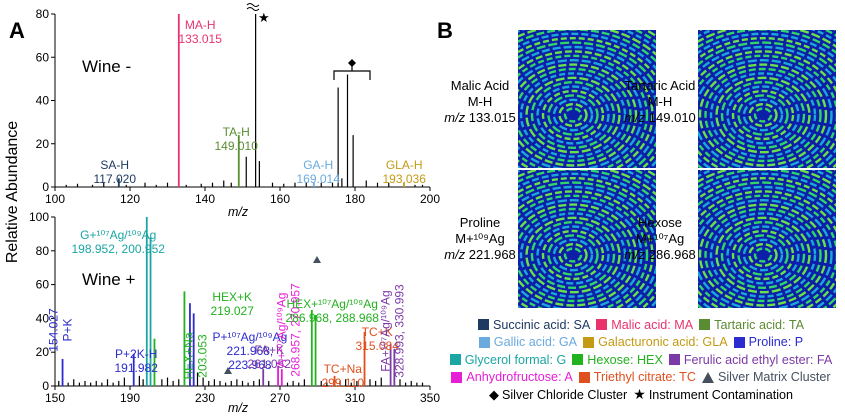 The height and width of the screenshot is (416, 845). Describe the element at coordinates (625, 359) in the screenshot. I see `legend-label: Hexose: HEX` at that location.